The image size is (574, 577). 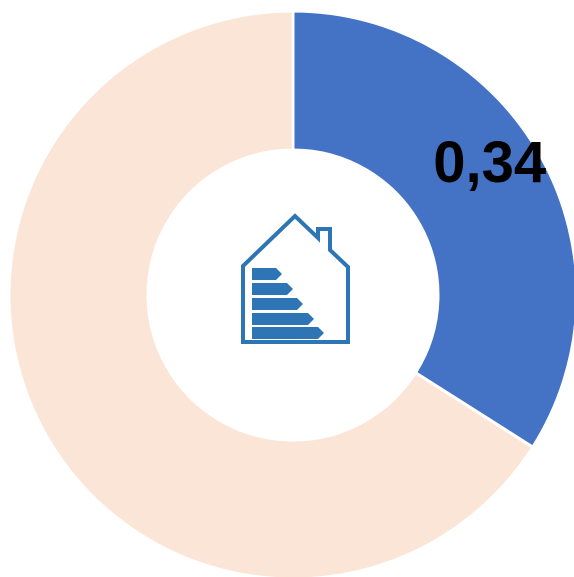 What do you see at coordinates (295, 278) in the screenshot?
I see `house-icon` at bounding box center [295, 278].